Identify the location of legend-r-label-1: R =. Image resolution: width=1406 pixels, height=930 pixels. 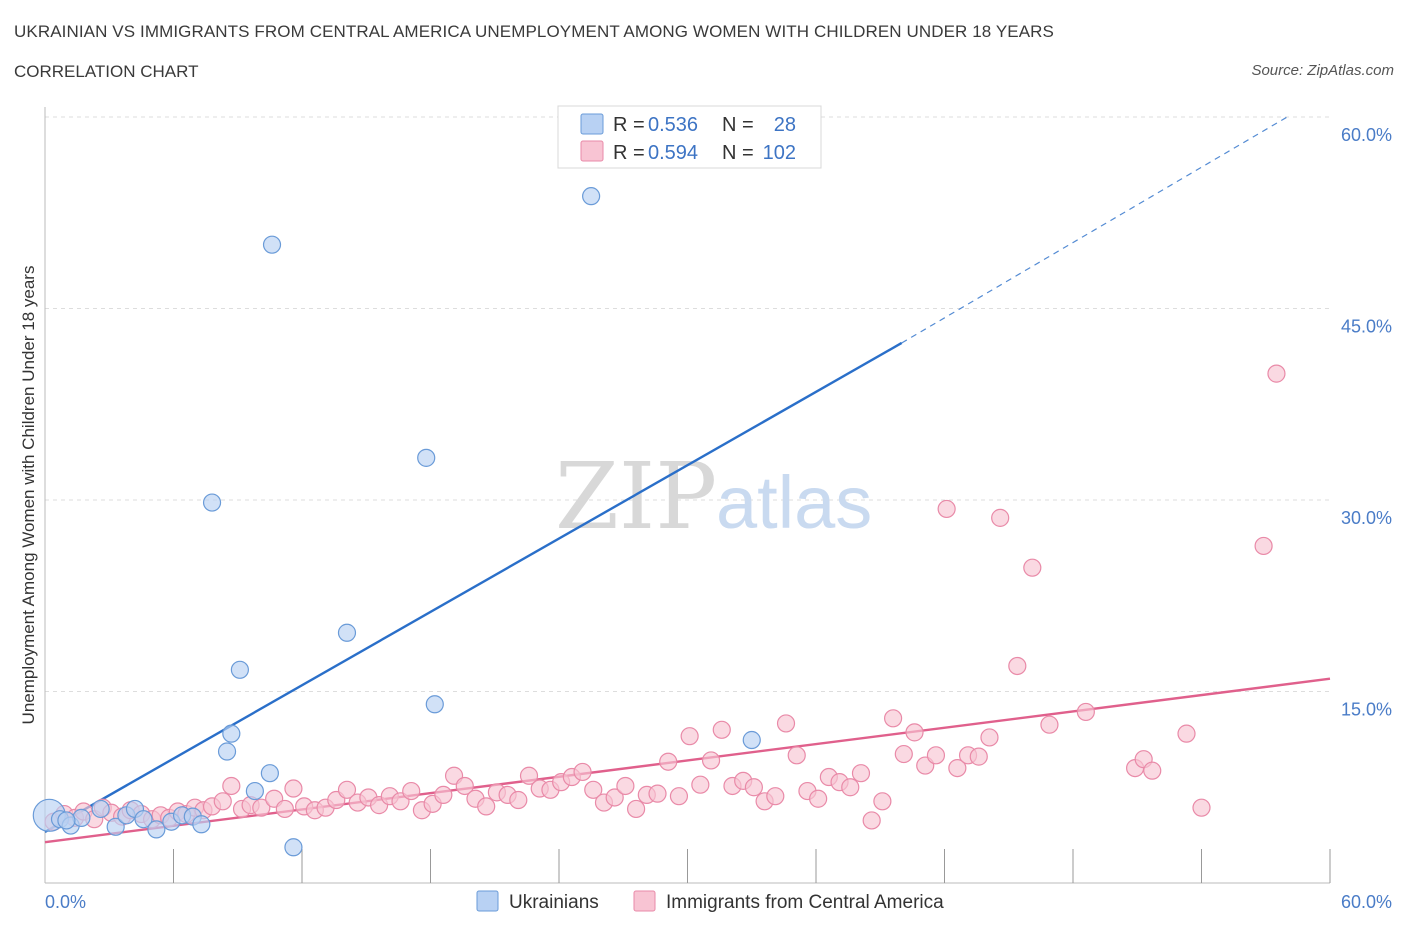
(629, 125).